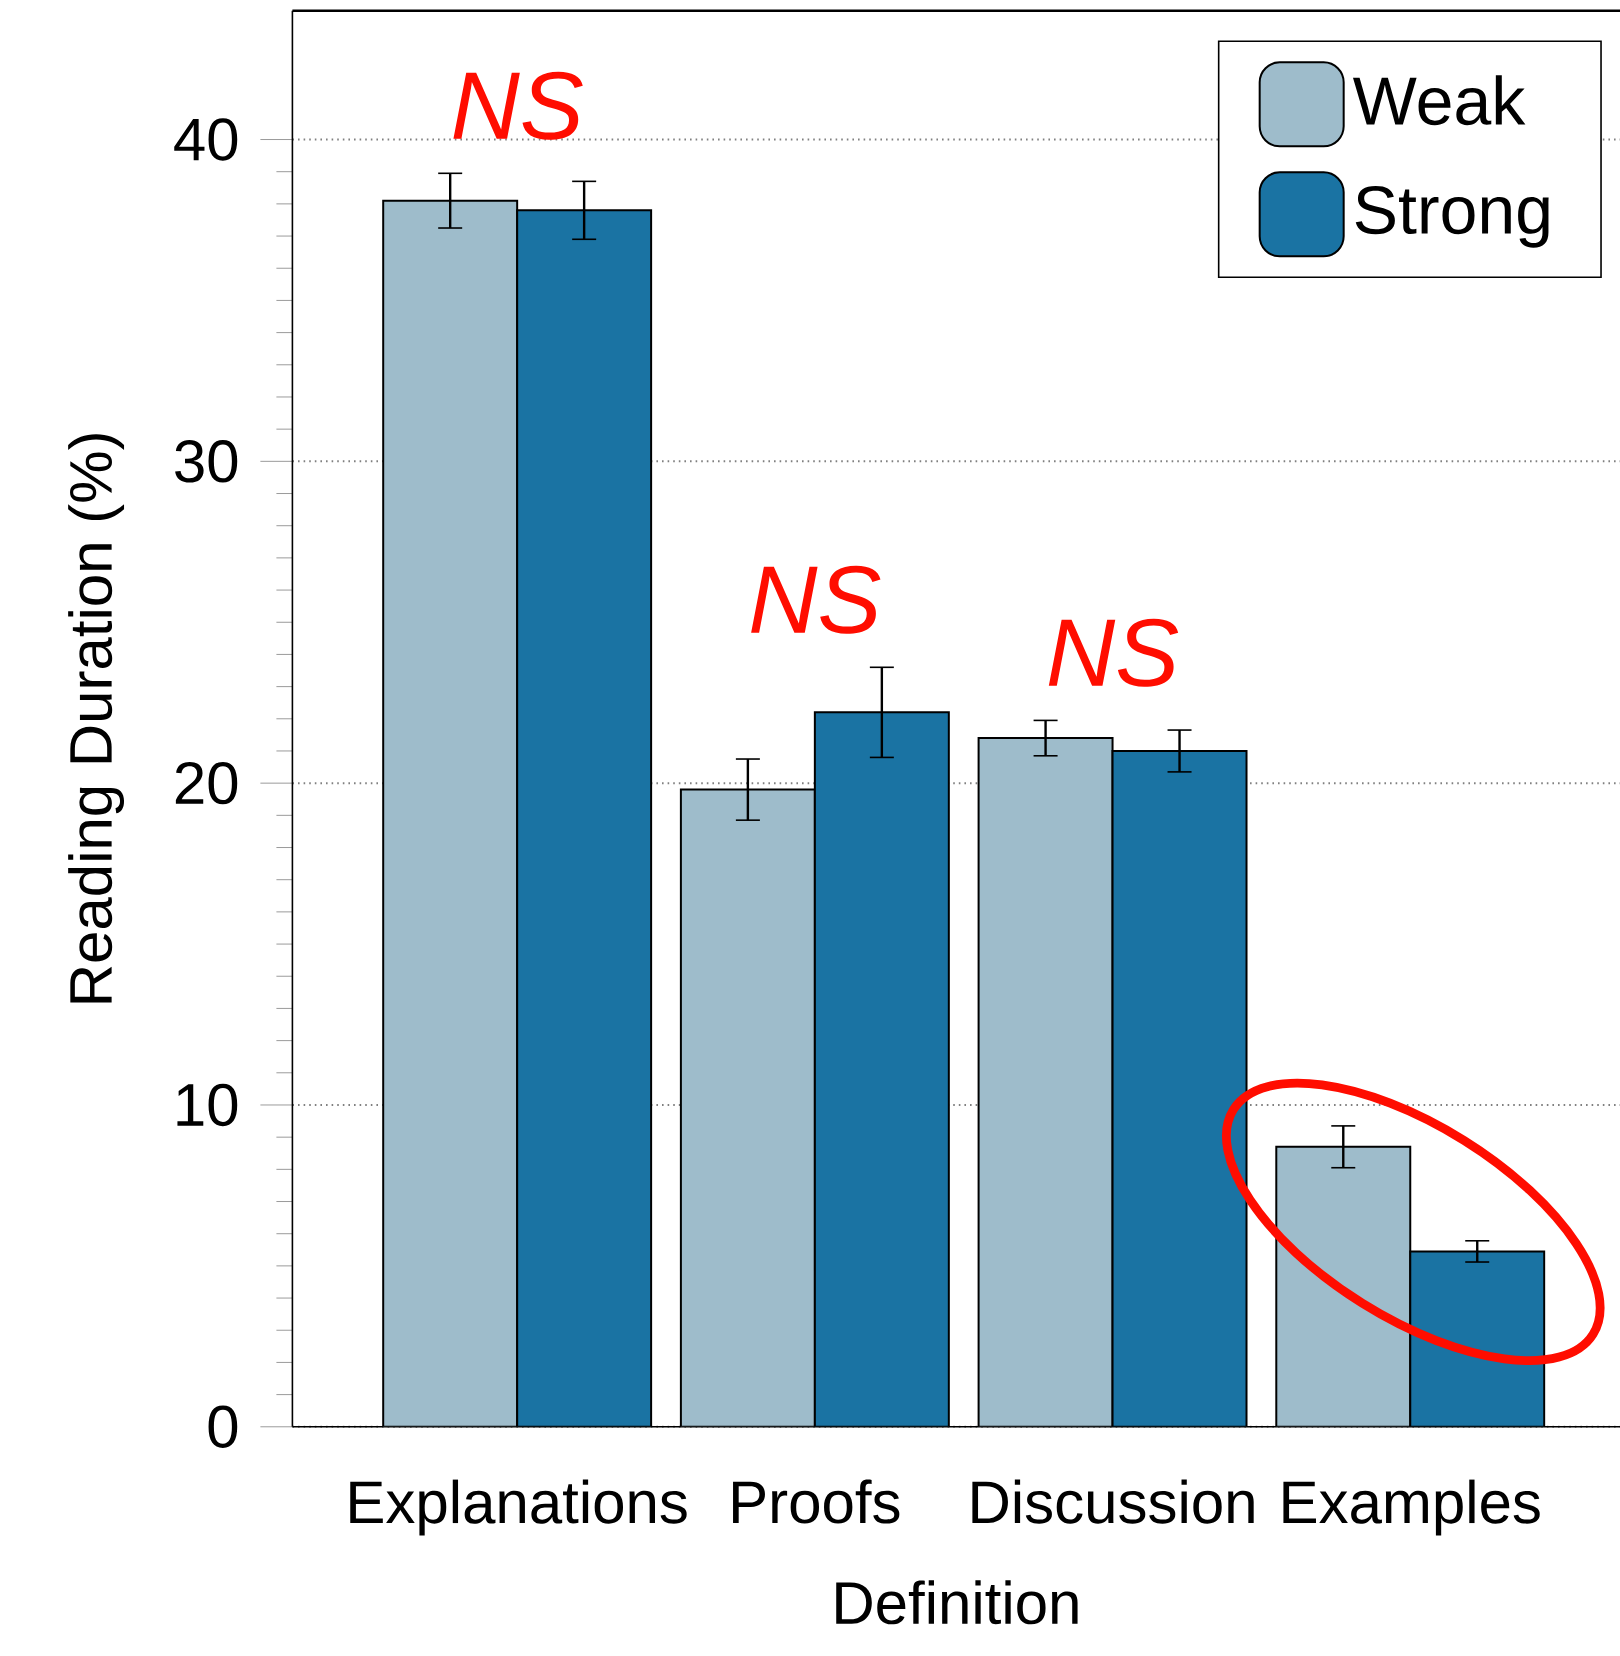 This screenshot has width=1620, height=1656. Describe the element at coordinates (518, 1507) in the screenshot. I see `x-tick-label: Explanations` at that location.